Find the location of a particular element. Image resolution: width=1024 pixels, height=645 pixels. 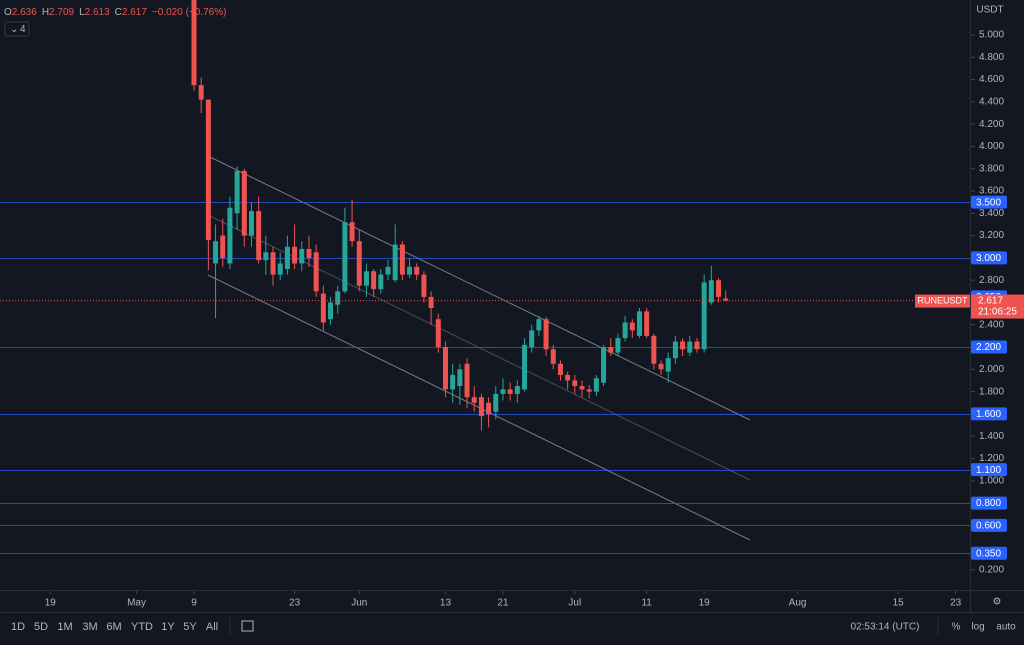

range-button: 5D is located at coordinates (41, 627).